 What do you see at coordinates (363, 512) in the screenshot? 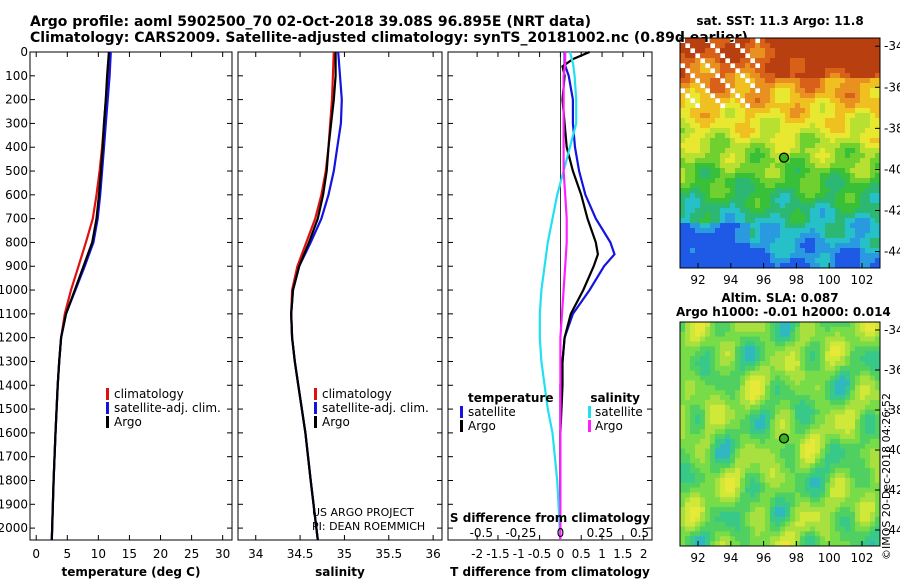
I see `credit-text: US ARGO PROJECT` at bounding box center [363, 512].